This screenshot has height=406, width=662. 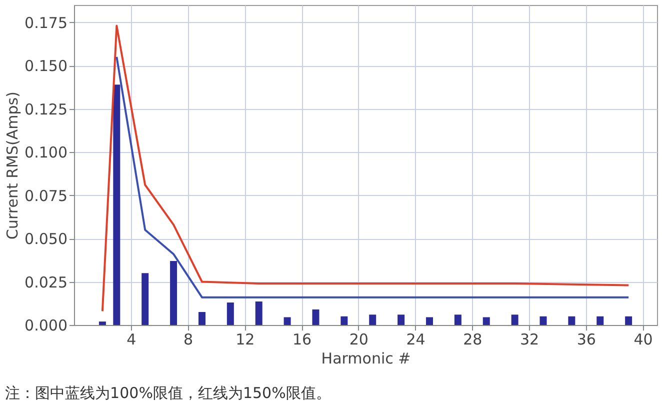 I want to click on y-tick-label: 0.175, so click(x=46, y=23).